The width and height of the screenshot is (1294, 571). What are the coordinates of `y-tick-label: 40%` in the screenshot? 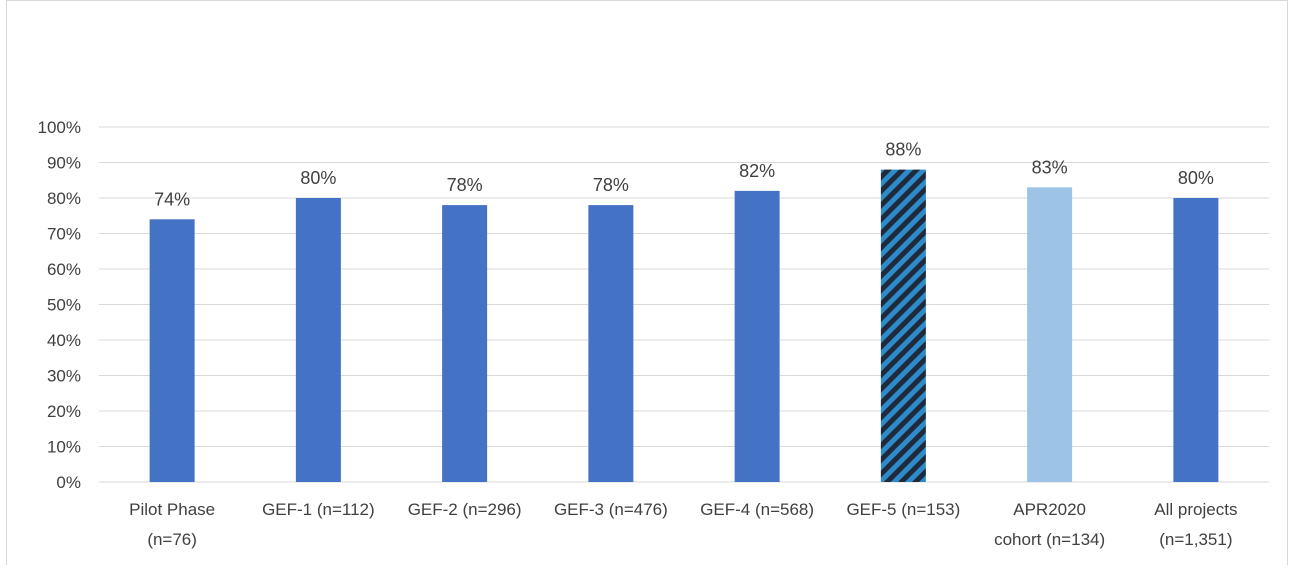 It's located at (64, 340).